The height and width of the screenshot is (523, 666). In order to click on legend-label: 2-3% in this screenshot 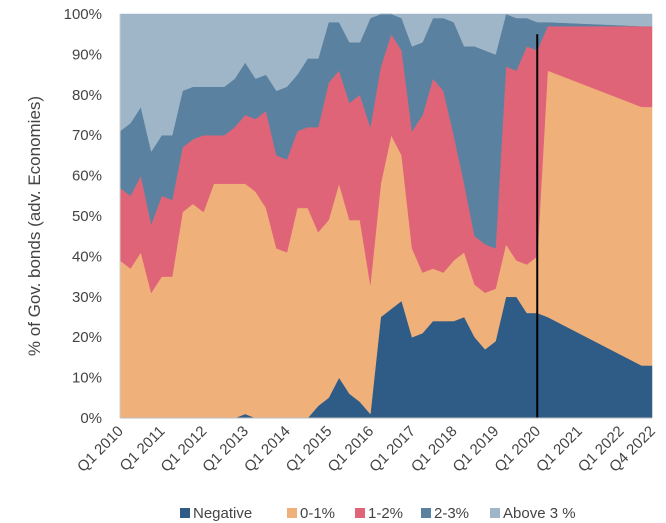, I will do `click(451, 513)`.